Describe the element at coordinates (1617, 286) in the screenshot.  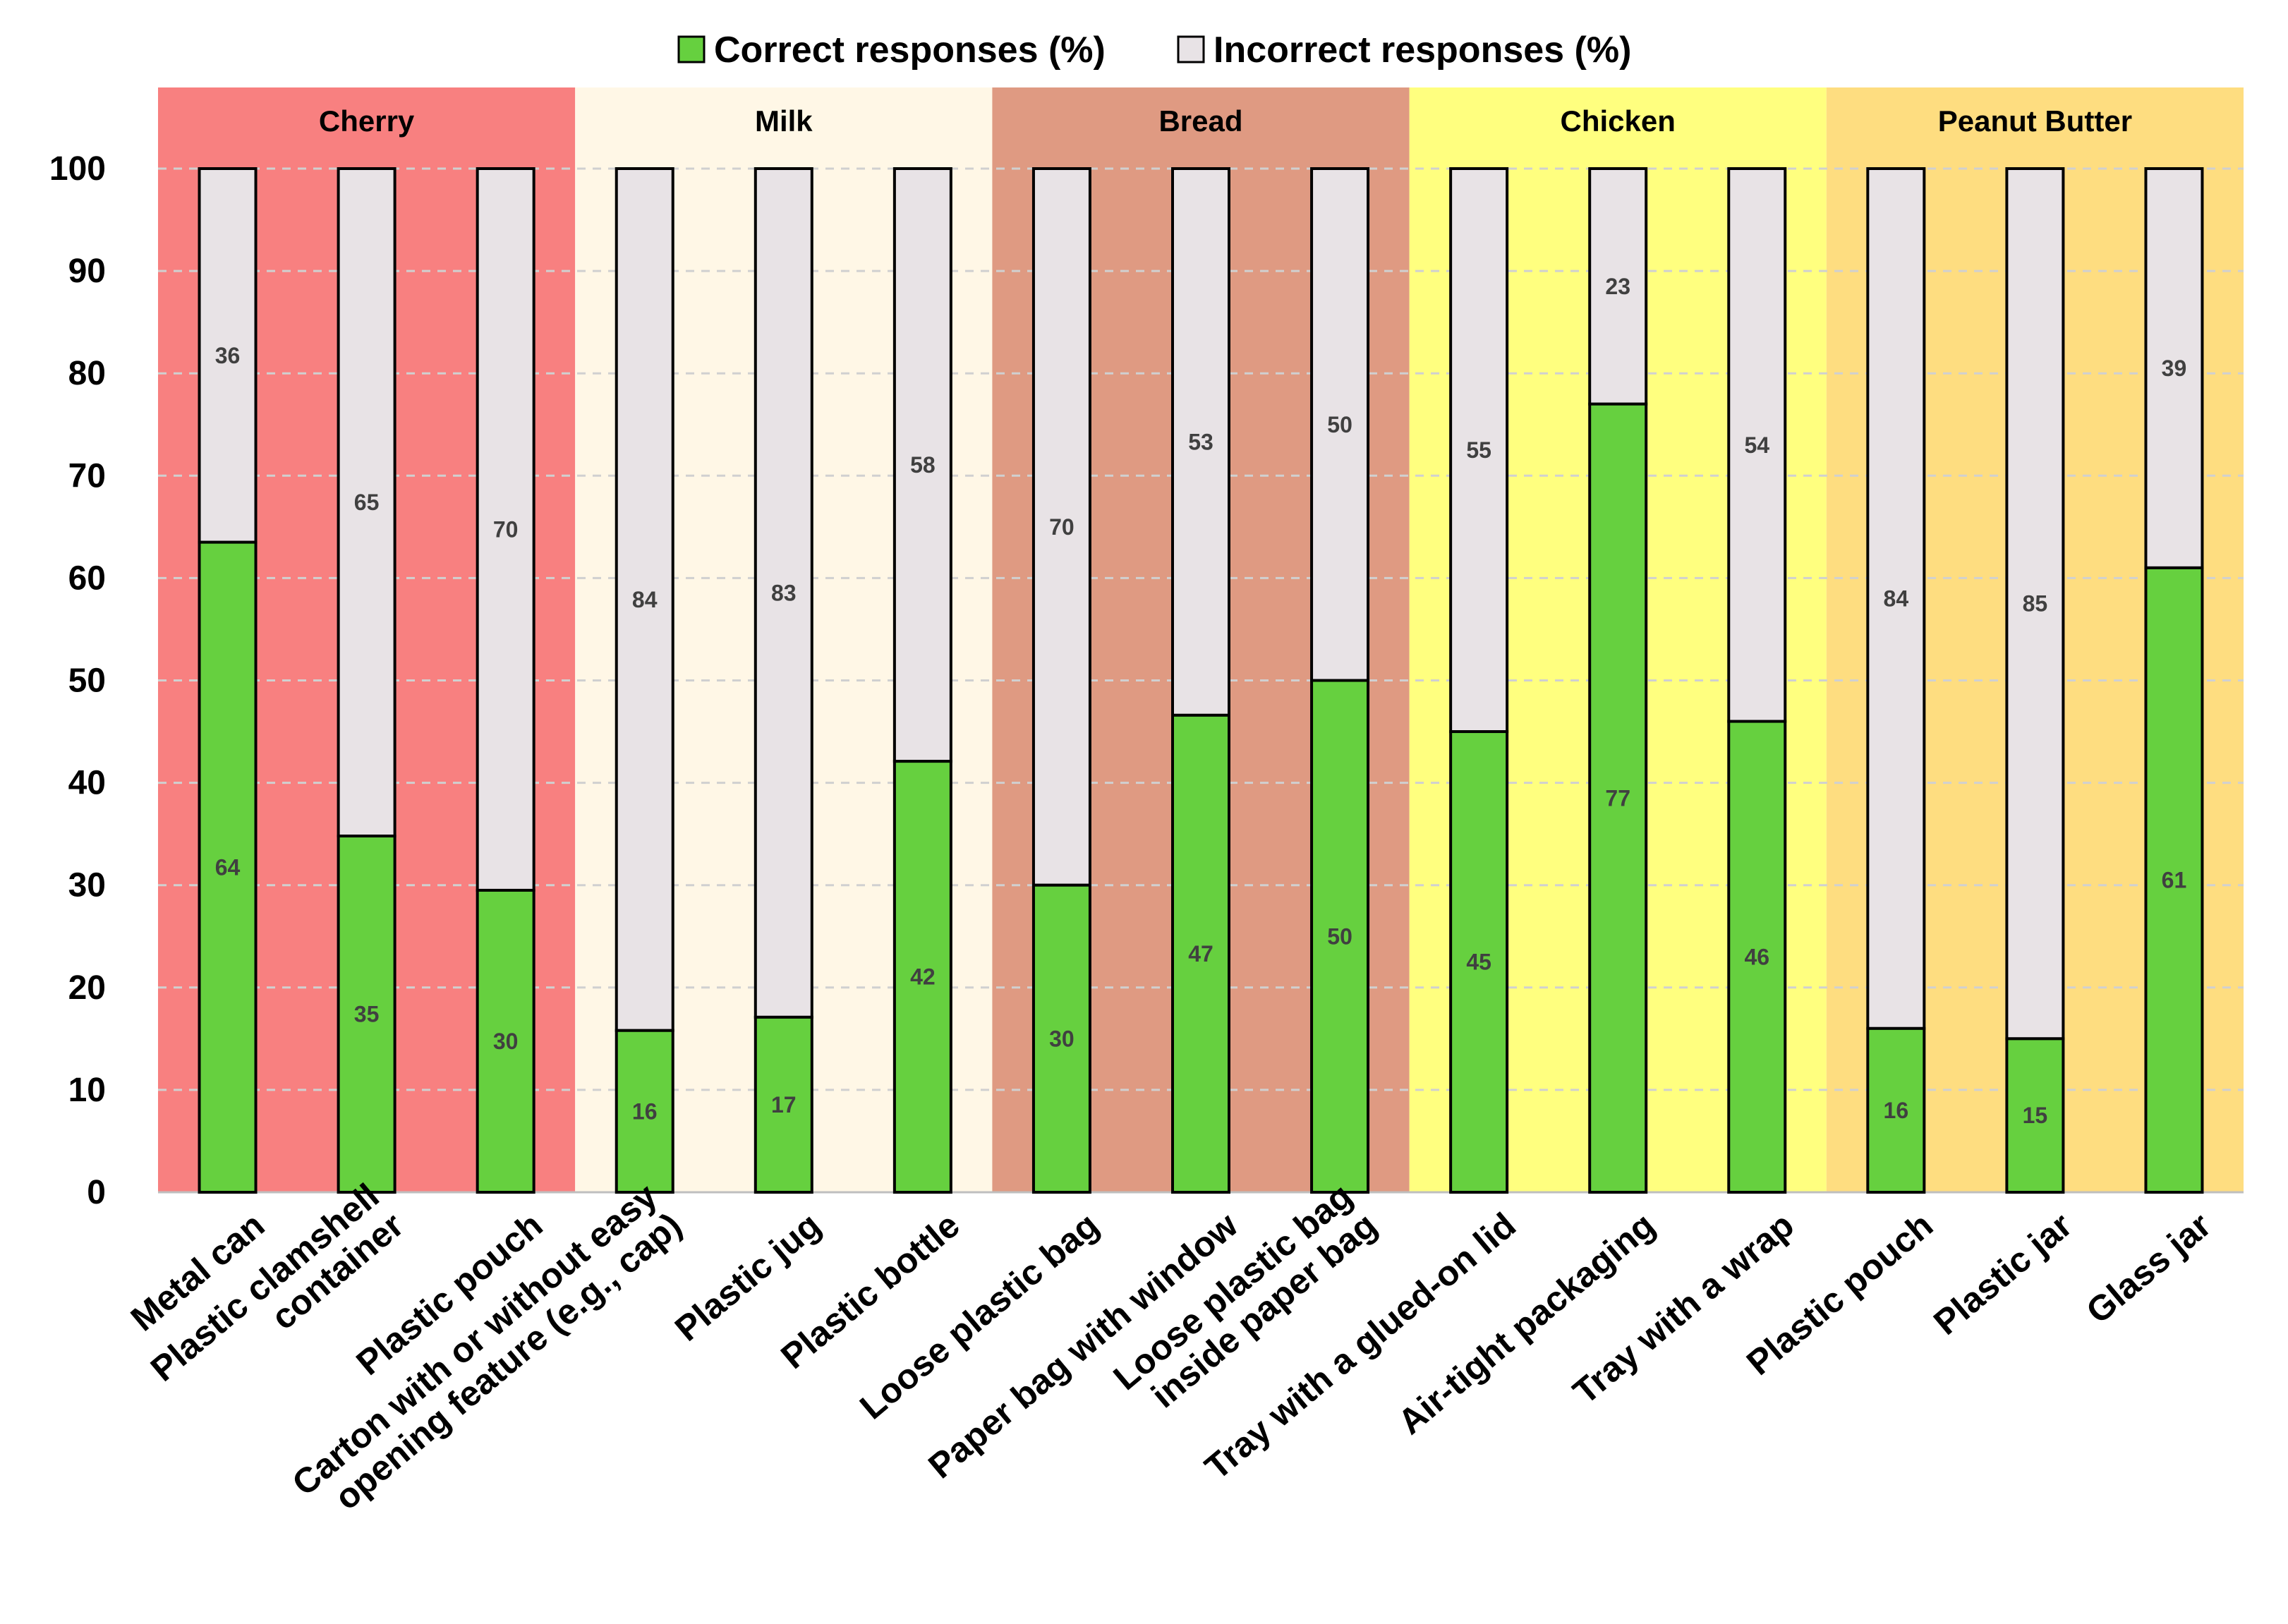
I see `value-label-incorrect: 23` at that location.